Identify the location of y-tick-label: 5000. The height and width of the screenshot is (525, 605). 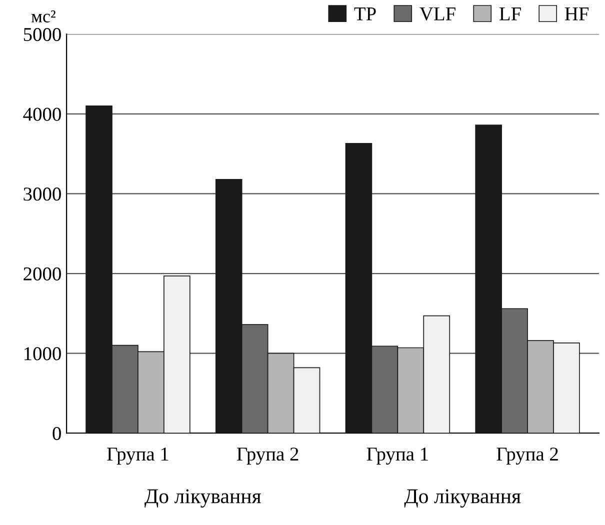
(42, 35).